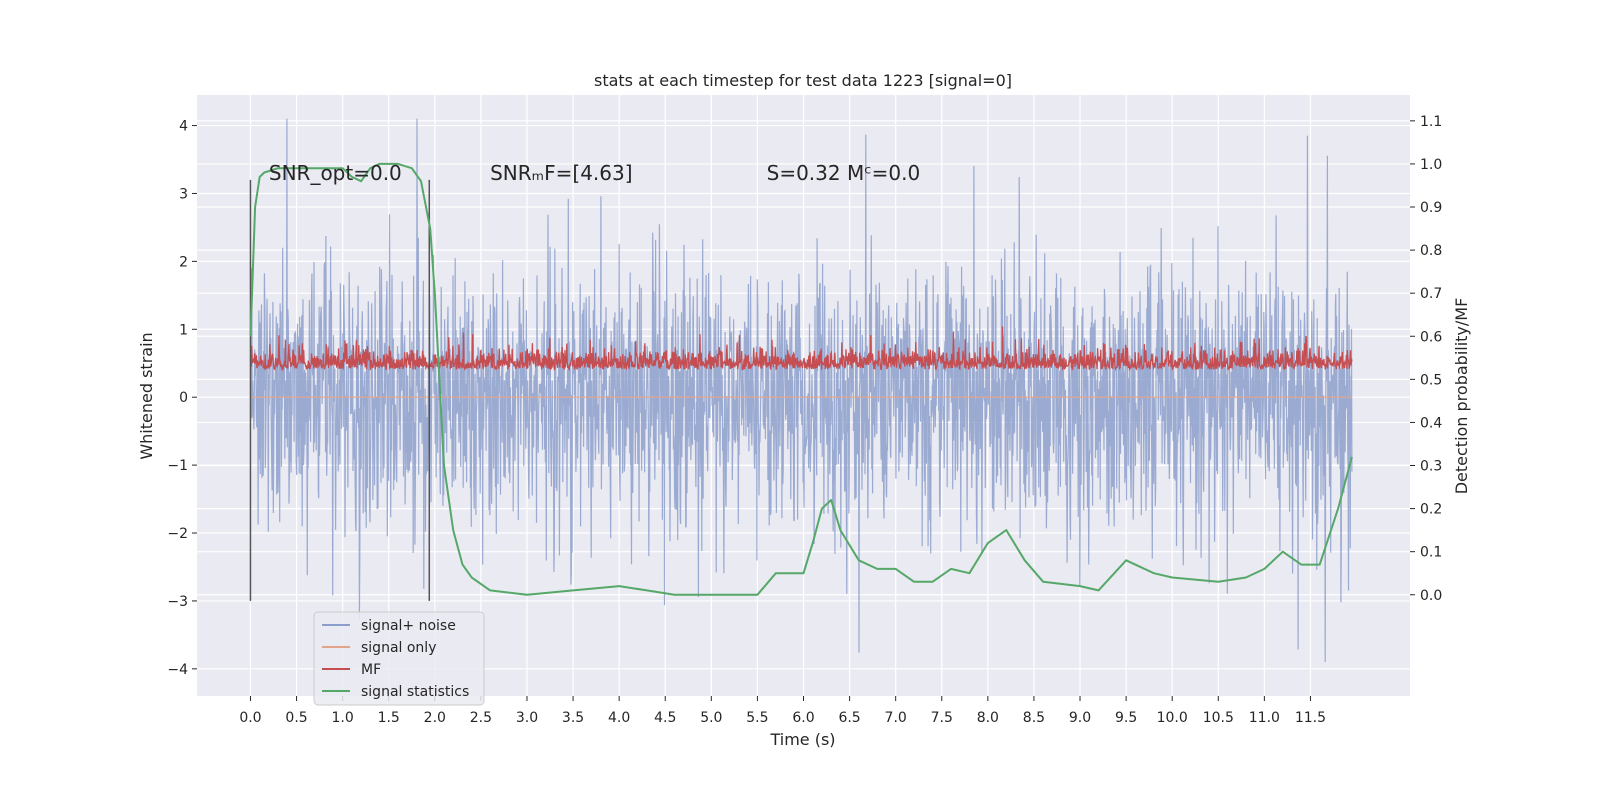 The height and width of the screenshot is (800, 1600). Describe the element at coordinates (1426, 359) in the screenshot. I see `y2-axis-ticks: 1.1 1.0 0.9 0.8 0.7 0.6 0.5 0.4 0.3 0.2 0.1 0.0` at that location.